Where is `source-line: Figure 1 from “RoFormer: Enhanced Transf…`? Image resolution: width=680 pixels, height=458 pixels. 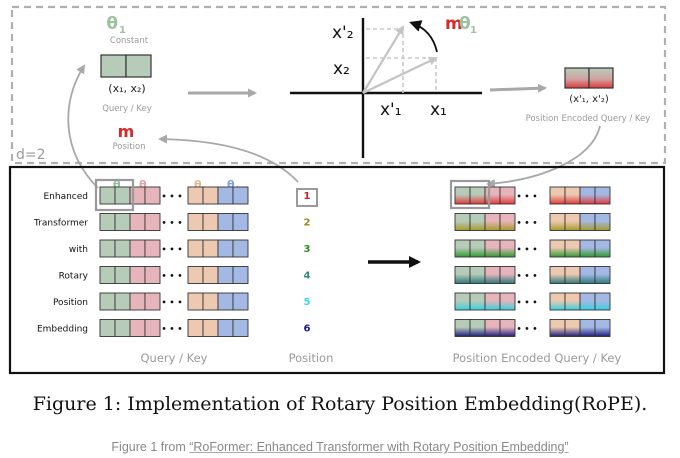
source-line: Figure 1 from “RoFormer: Enhanced Transf… is located at coordinates (340, 447).